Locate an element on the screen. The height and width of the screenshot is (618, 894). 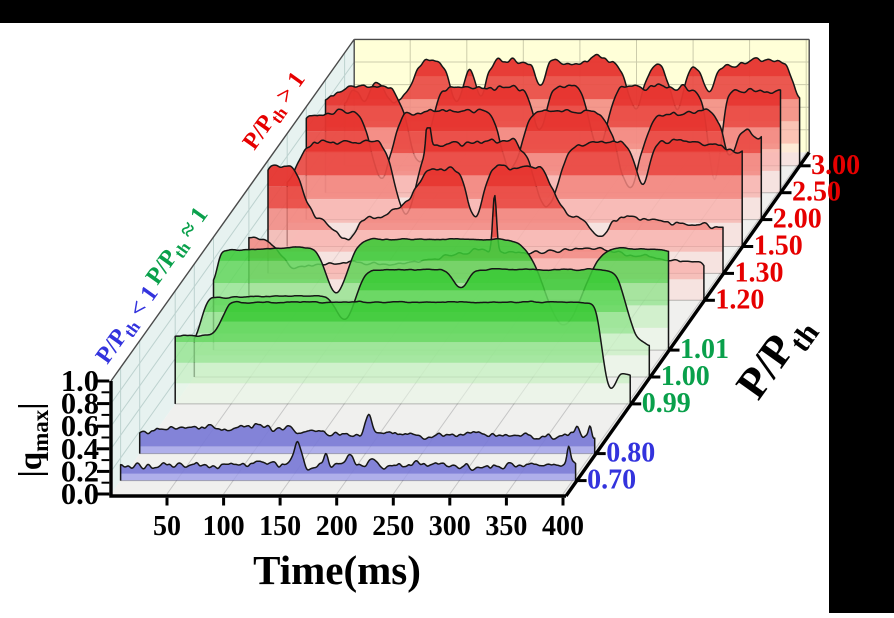
svg-text: 50 is located at coordinates (167, 526).